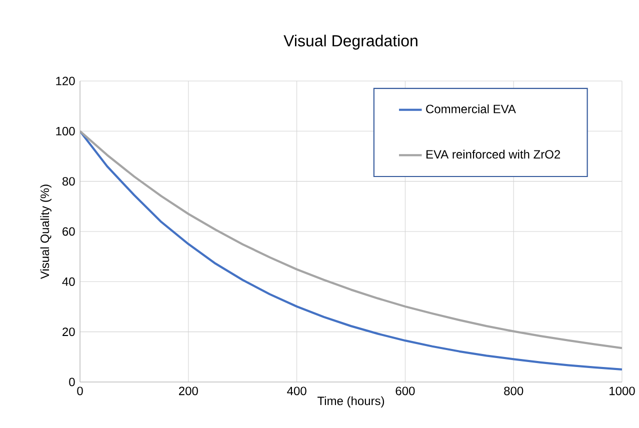  What do you see at coordinates (296, 391) in the screenshot?
I see `x-tick-label: 400` at bounding box center [296, 391].